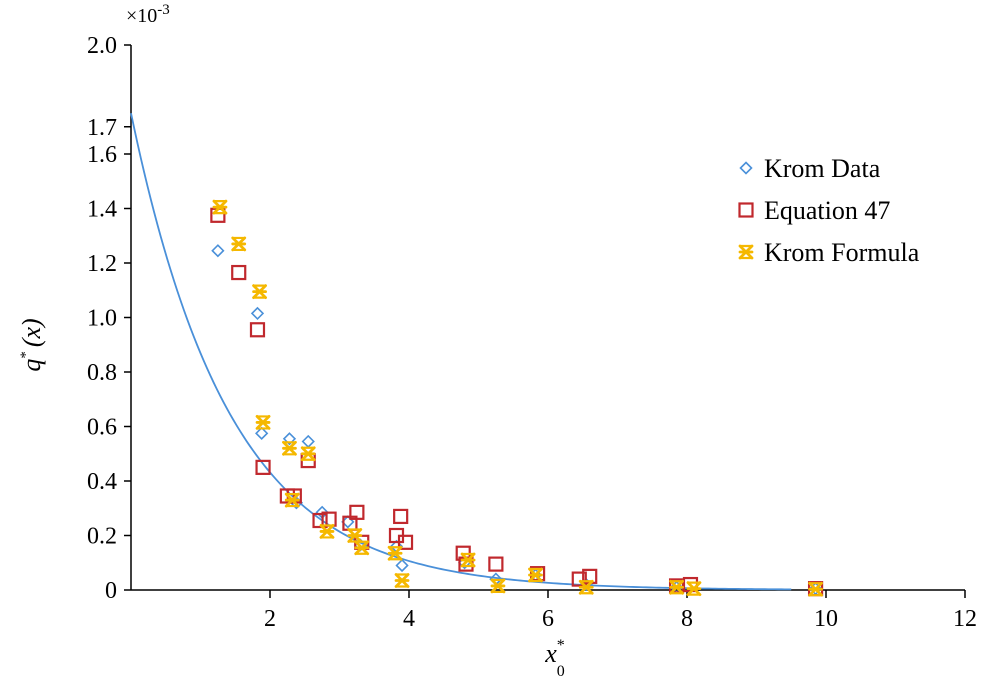  Describe the element at coordinates (111, 591) in the screenshot. I see `y-tick-label: 0` at that location.